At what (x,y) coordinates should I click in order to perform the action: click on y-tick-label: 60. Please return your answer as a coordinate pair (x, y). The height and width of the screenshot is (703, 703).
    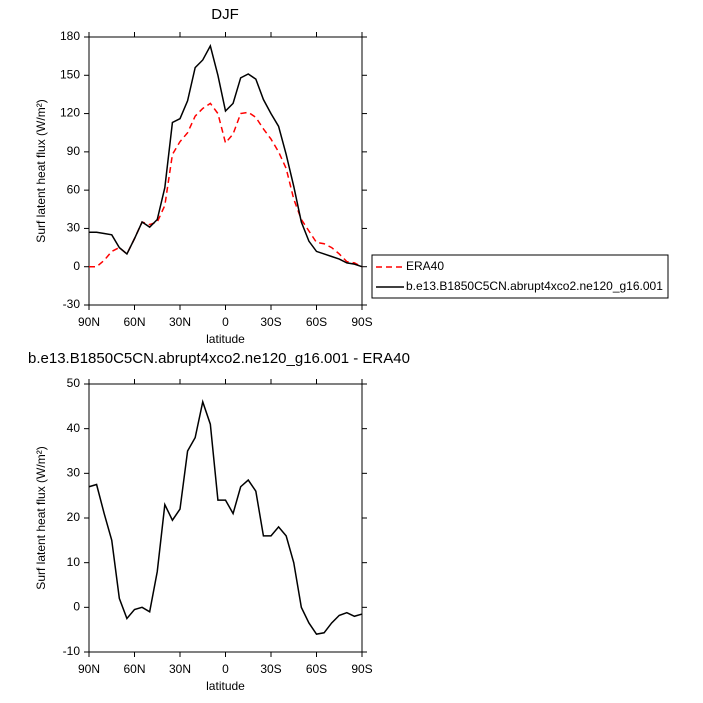
    Looking at the image, I should click on (74, 189).